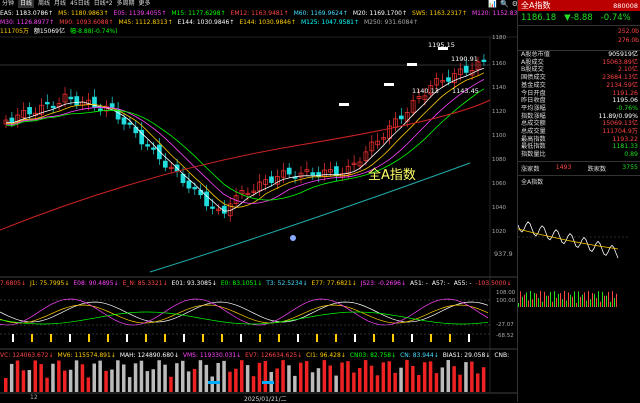 Image resolution: width=640 pixels, height=403 pixels. Describe the element at coordinates (26, 4) in the screenshot. I see `tab-1: 日线` at that location.